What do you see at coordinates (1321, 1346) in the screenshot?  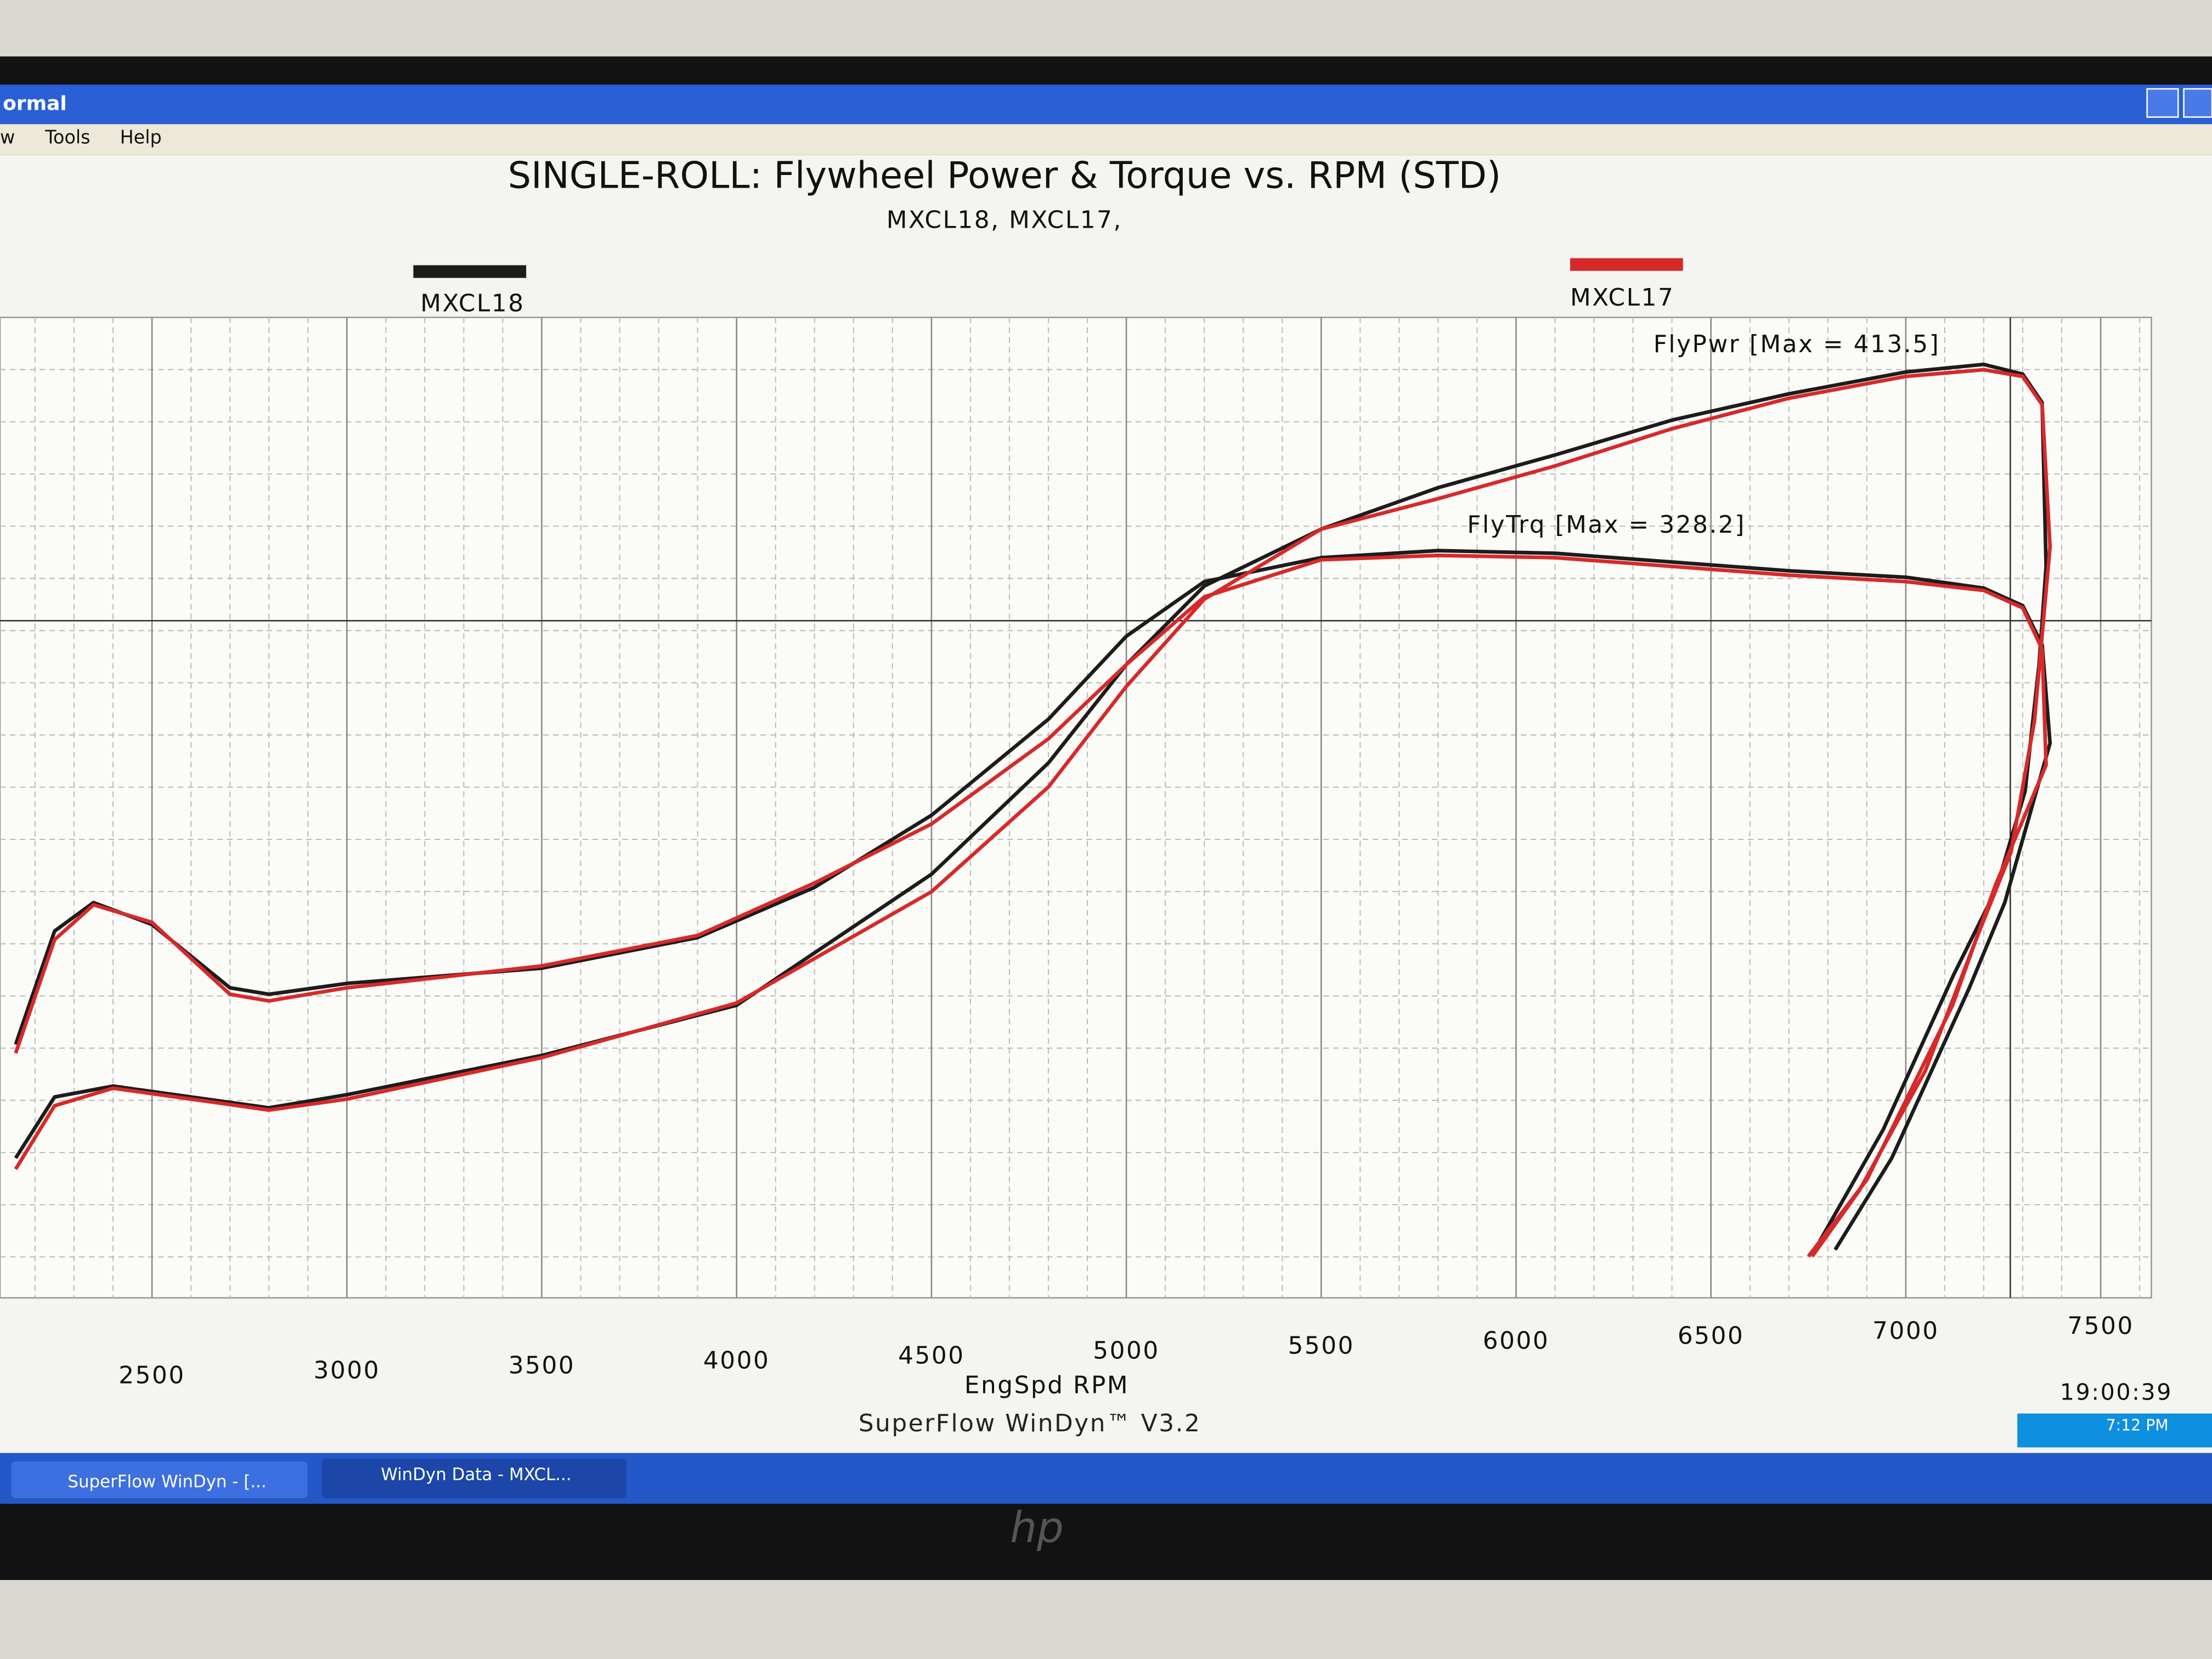 I see `x-tick-label: 5500` at bounding box center [1321, 1346].